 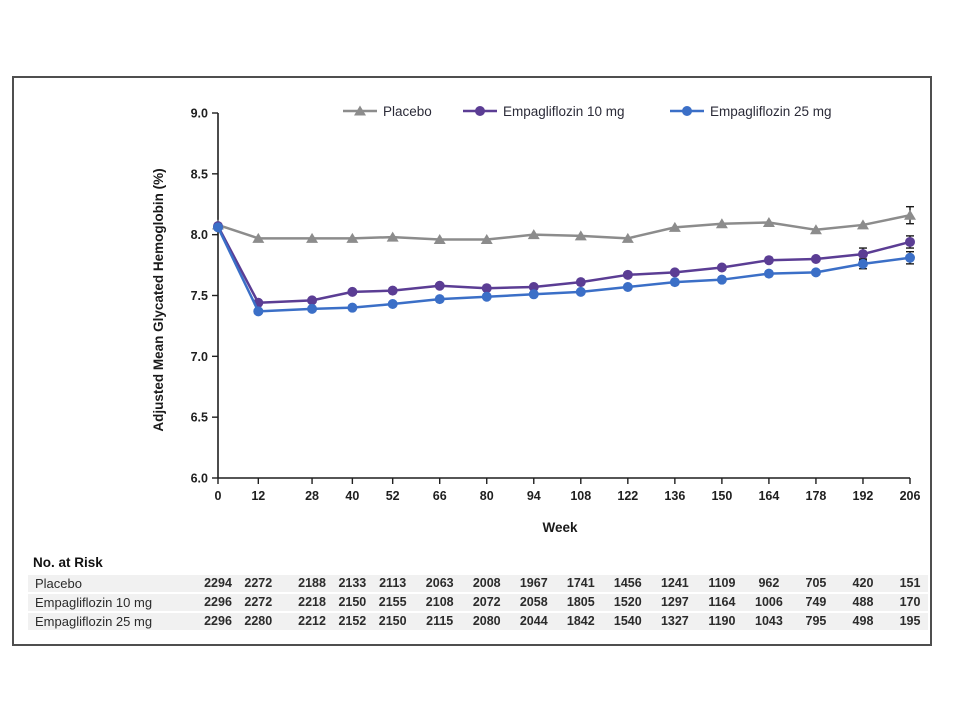 I want to click on point-placebo-wk122, so click(x=627, y=237).